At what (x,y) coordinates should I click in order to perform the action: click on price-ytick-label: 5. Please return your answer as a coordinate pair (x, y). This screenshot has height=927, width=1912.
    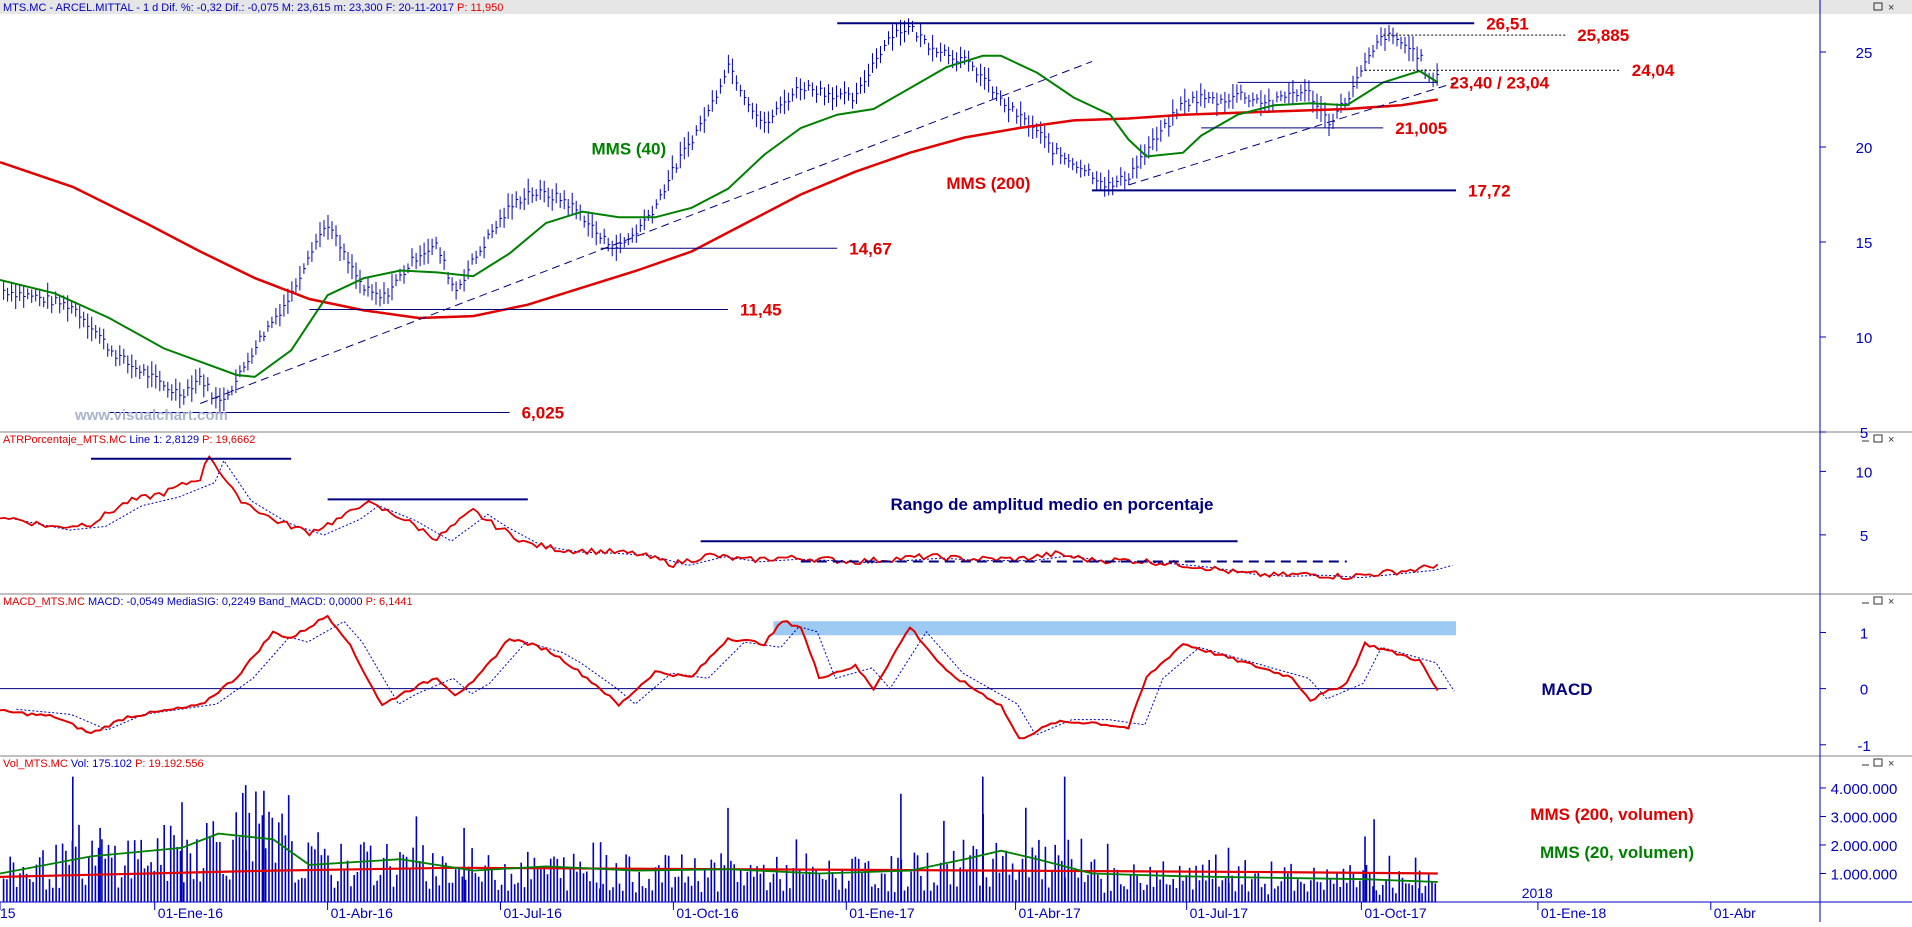
    Looking at the image, I should click on (1864, 433).